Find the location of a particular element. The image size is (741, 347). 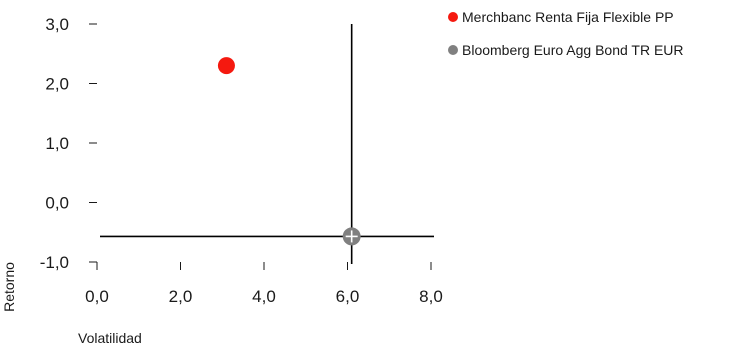

legend-item-fund: Merchbanc Renta Fija Flexible PP is located at coordinates (566, 17).